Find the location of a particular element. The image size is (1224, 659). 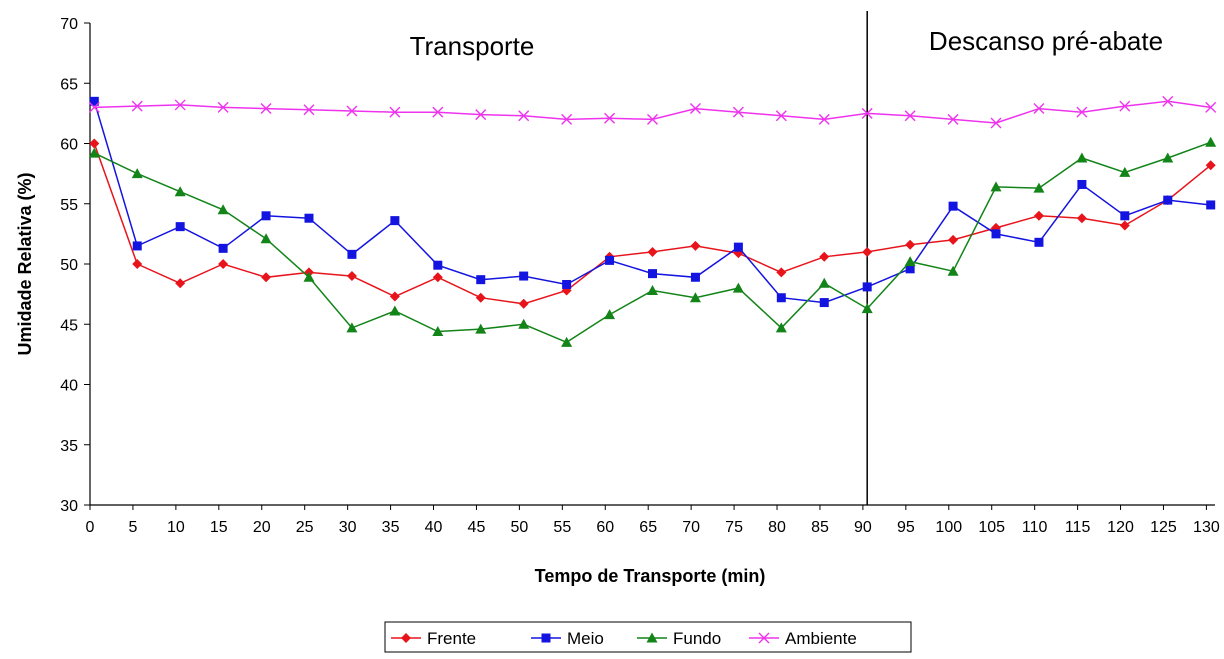

x-tick-label: 15 is located at coordinates (219, 527).